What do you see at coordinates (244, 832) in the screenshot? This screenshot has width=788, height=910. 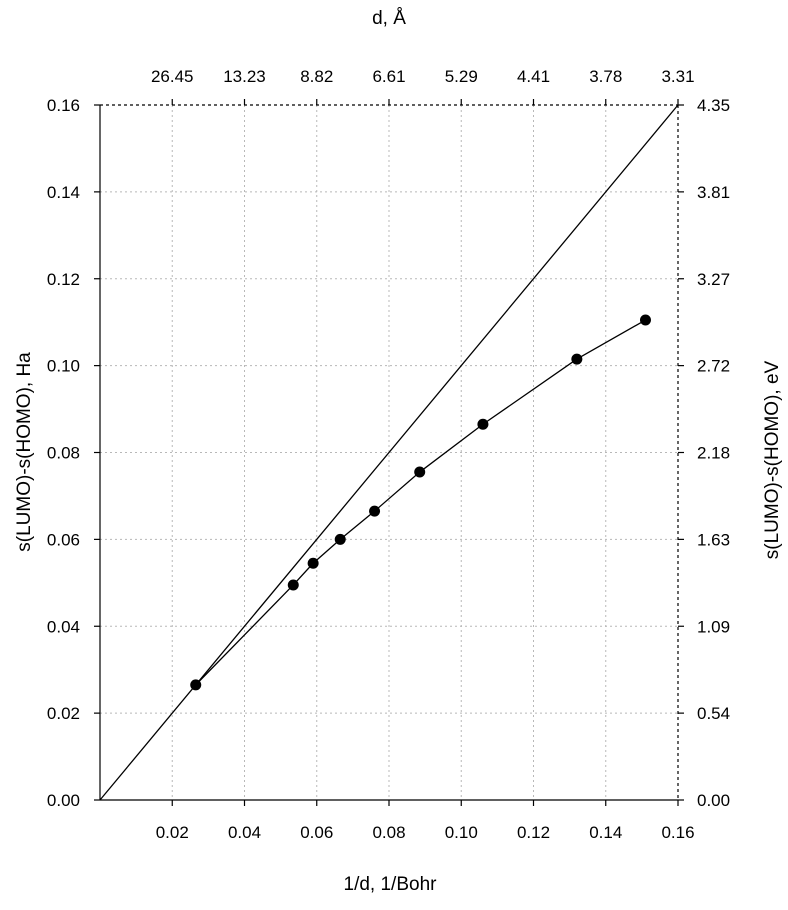 I see `x-tick-label: 0.04` at bounding box center [244, 832].